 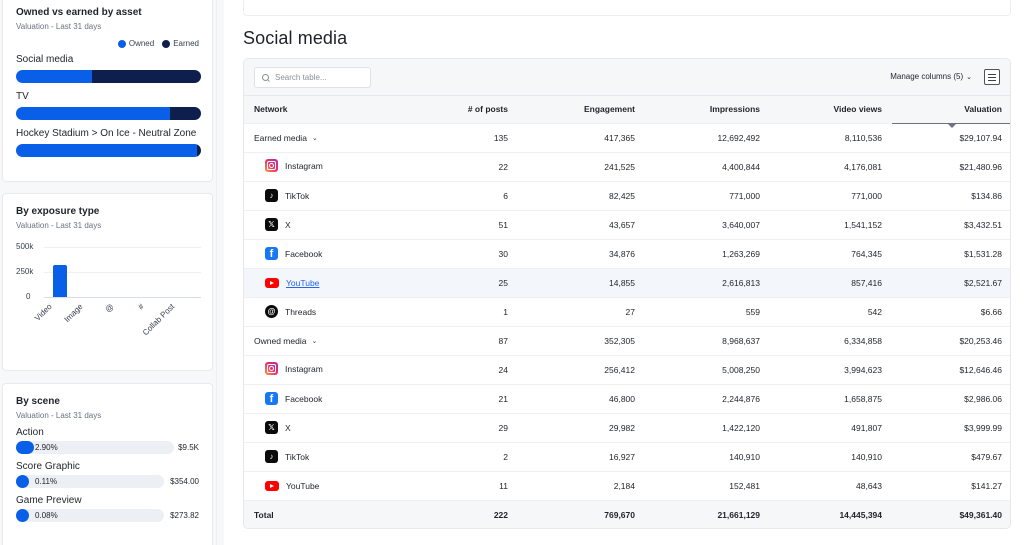 What do you see at coordinates (30, 432) in the screenshot?
I see `scene-label-action: Action` at bounding box center [30, 432].